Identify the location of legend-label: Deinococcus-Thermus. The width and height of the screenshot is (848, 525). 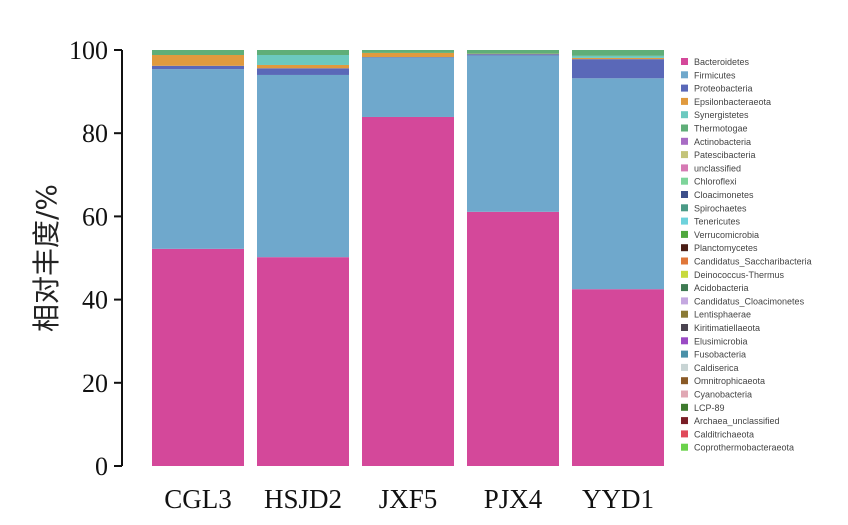
(739, 275).